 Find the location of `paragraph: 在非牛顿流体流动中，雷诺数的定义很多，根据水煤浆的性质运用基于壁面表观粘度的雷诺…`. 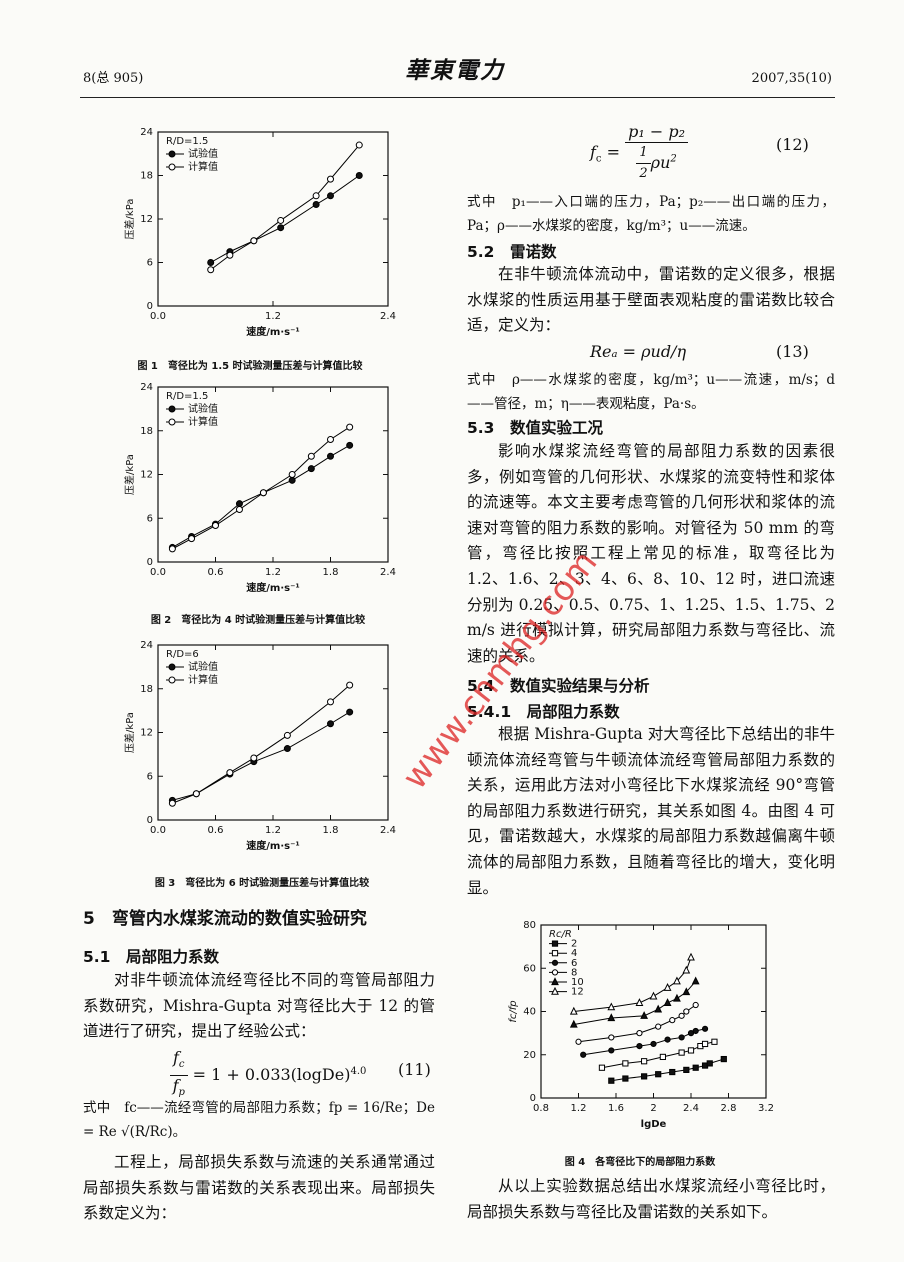

paragraph: 在非牛顿流体流动中，雷诺数的定义很多，根据水煤浆的性质运用基于壁面表观粘度的雷诺… is located at coordinates (651, 300).